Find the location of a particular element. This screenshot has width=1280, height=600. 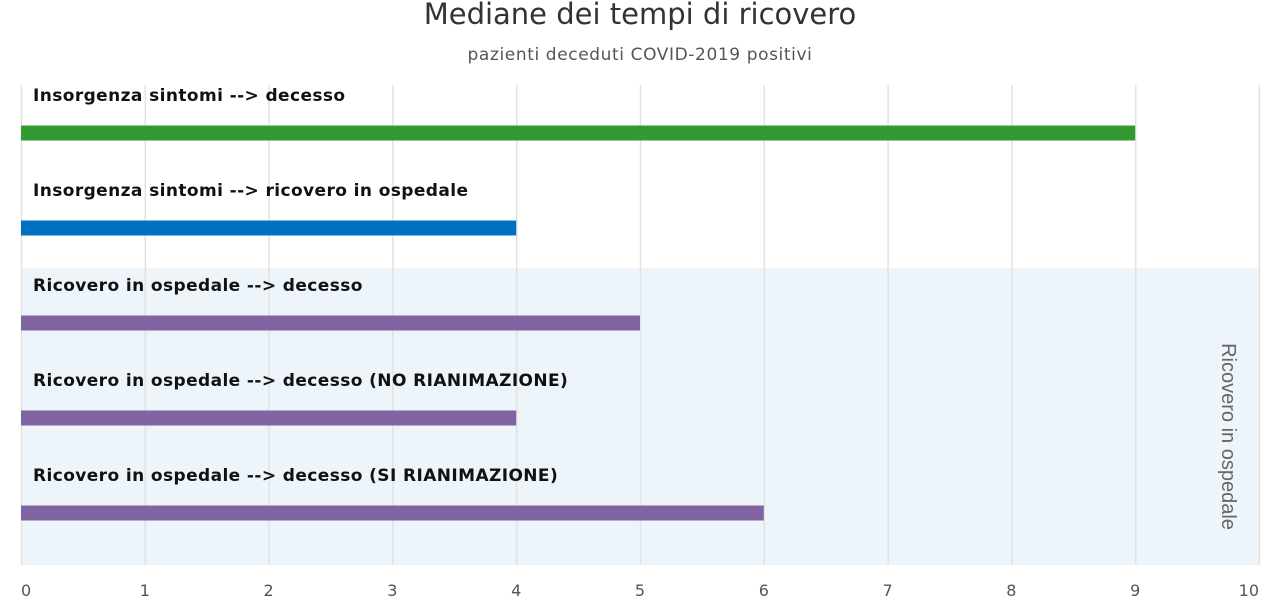

x-axis: 0 1 2 3 4 5 6 7 8 9 10 is located at coordinates (640, 590).